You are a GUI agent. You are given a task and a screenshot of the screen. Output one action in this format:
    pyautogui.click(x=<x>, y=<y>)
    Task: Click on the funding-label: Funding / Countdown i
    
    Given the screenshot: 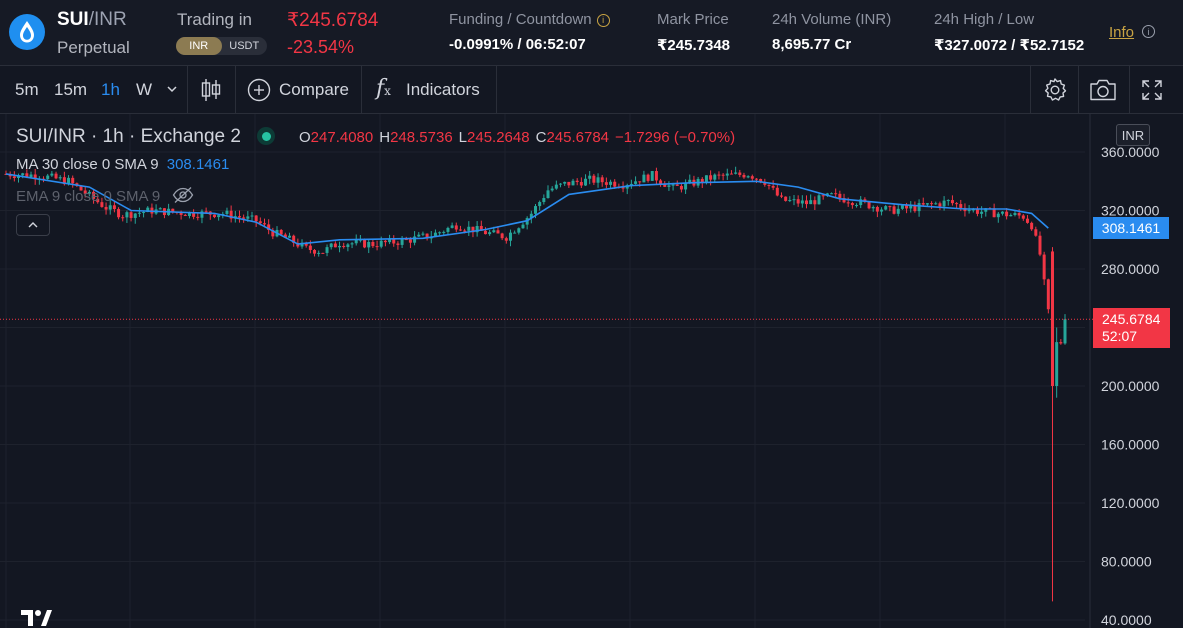 What is the action you would take?
    pyautogui.click(x=529, y=19)
    